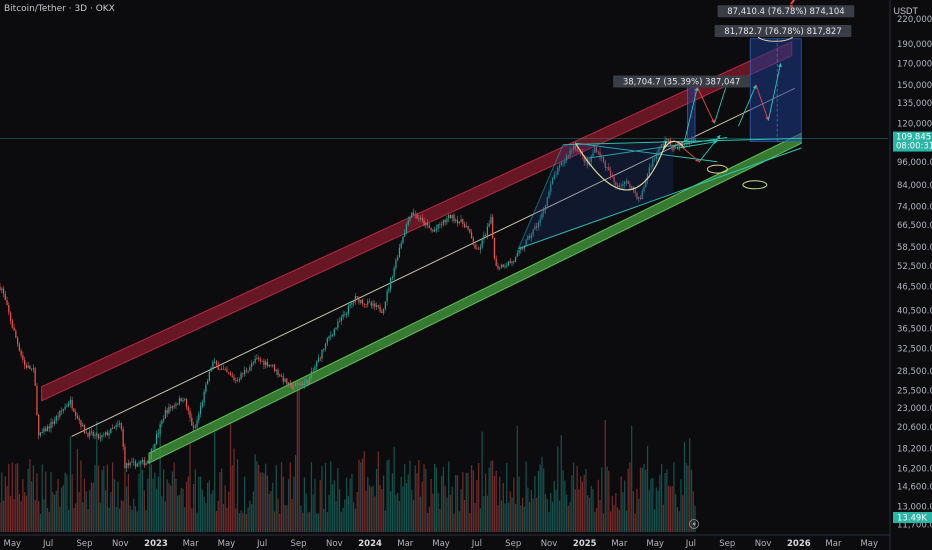 Image resolution: width=932 pixels, height=550 pixels. What do you see at coordinates (541, 196) in the screenshot?
I see `triangle-side` at bounding box center [541, 196].